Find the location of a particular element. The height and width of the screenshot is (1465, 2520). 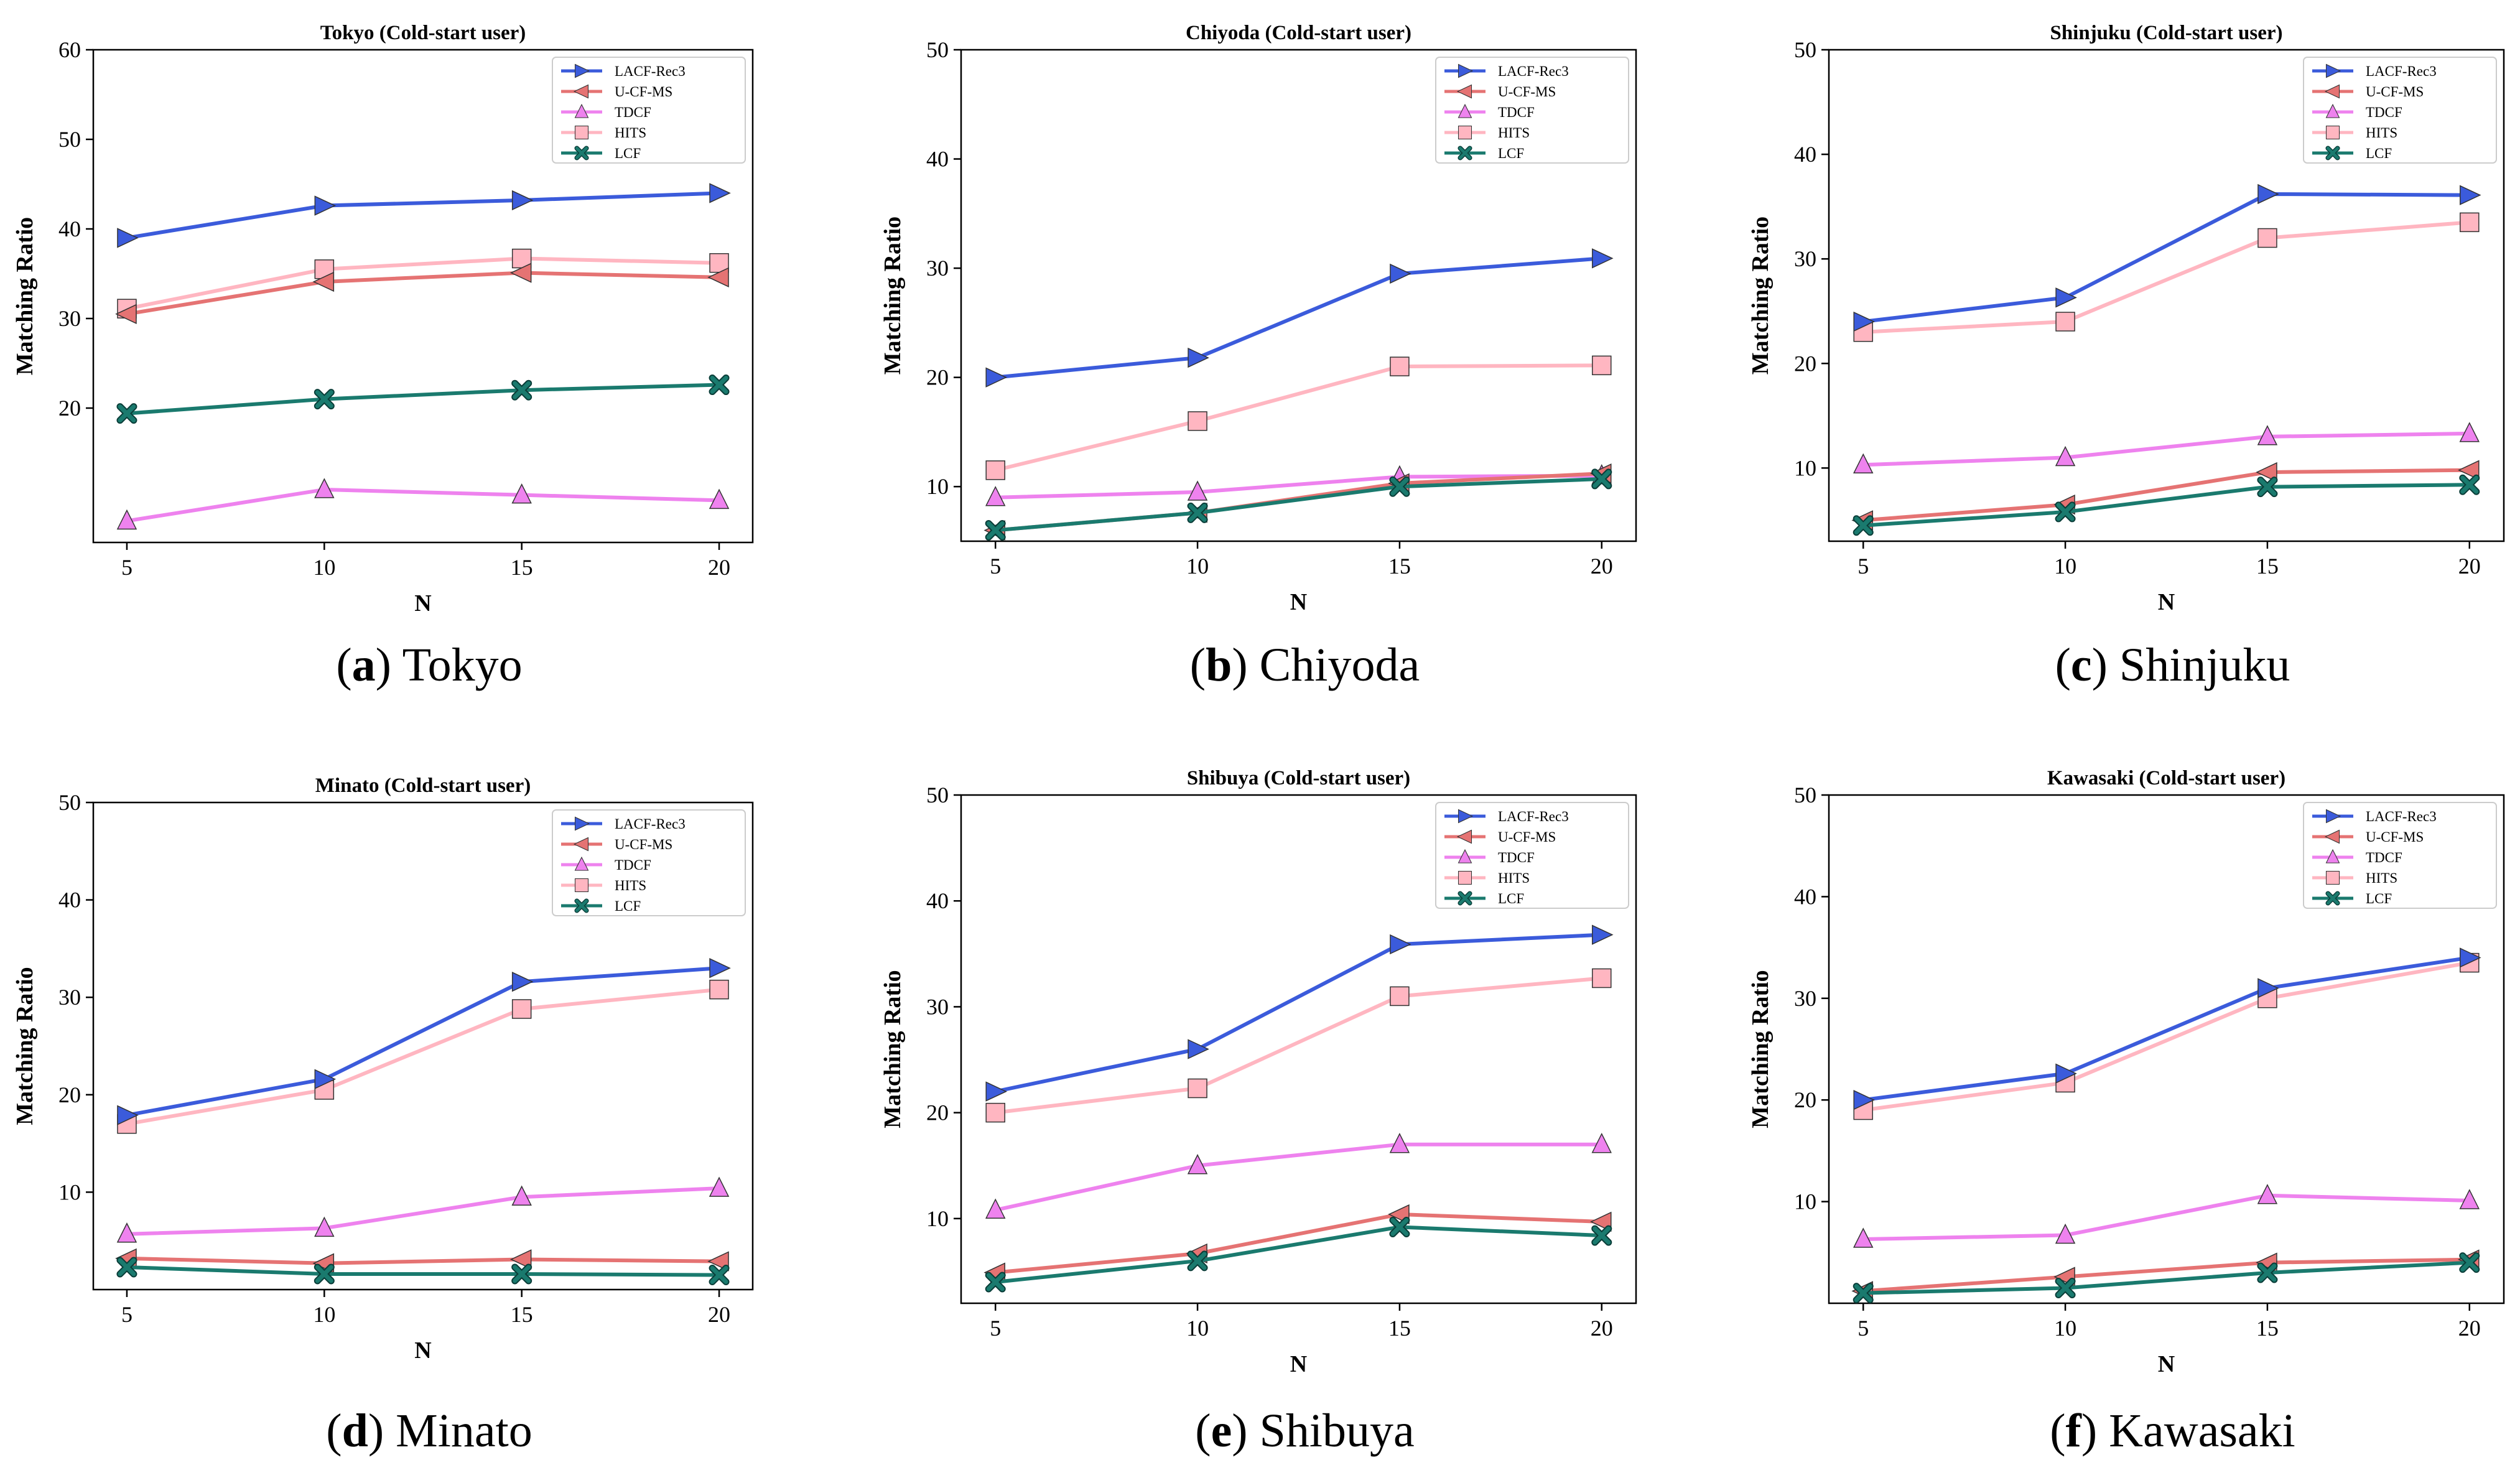

caption-letter: a is located at coordinates (364, 665).